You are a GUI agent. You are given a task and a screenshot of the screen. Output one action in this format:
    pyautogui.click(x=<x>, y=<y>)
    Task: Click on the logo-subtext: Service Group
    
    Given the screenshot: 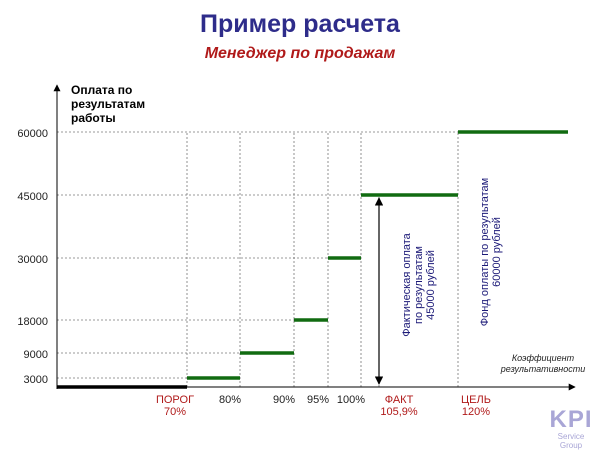 What is the action you would take?
    pyautogui.click(x=571, y=441)
    